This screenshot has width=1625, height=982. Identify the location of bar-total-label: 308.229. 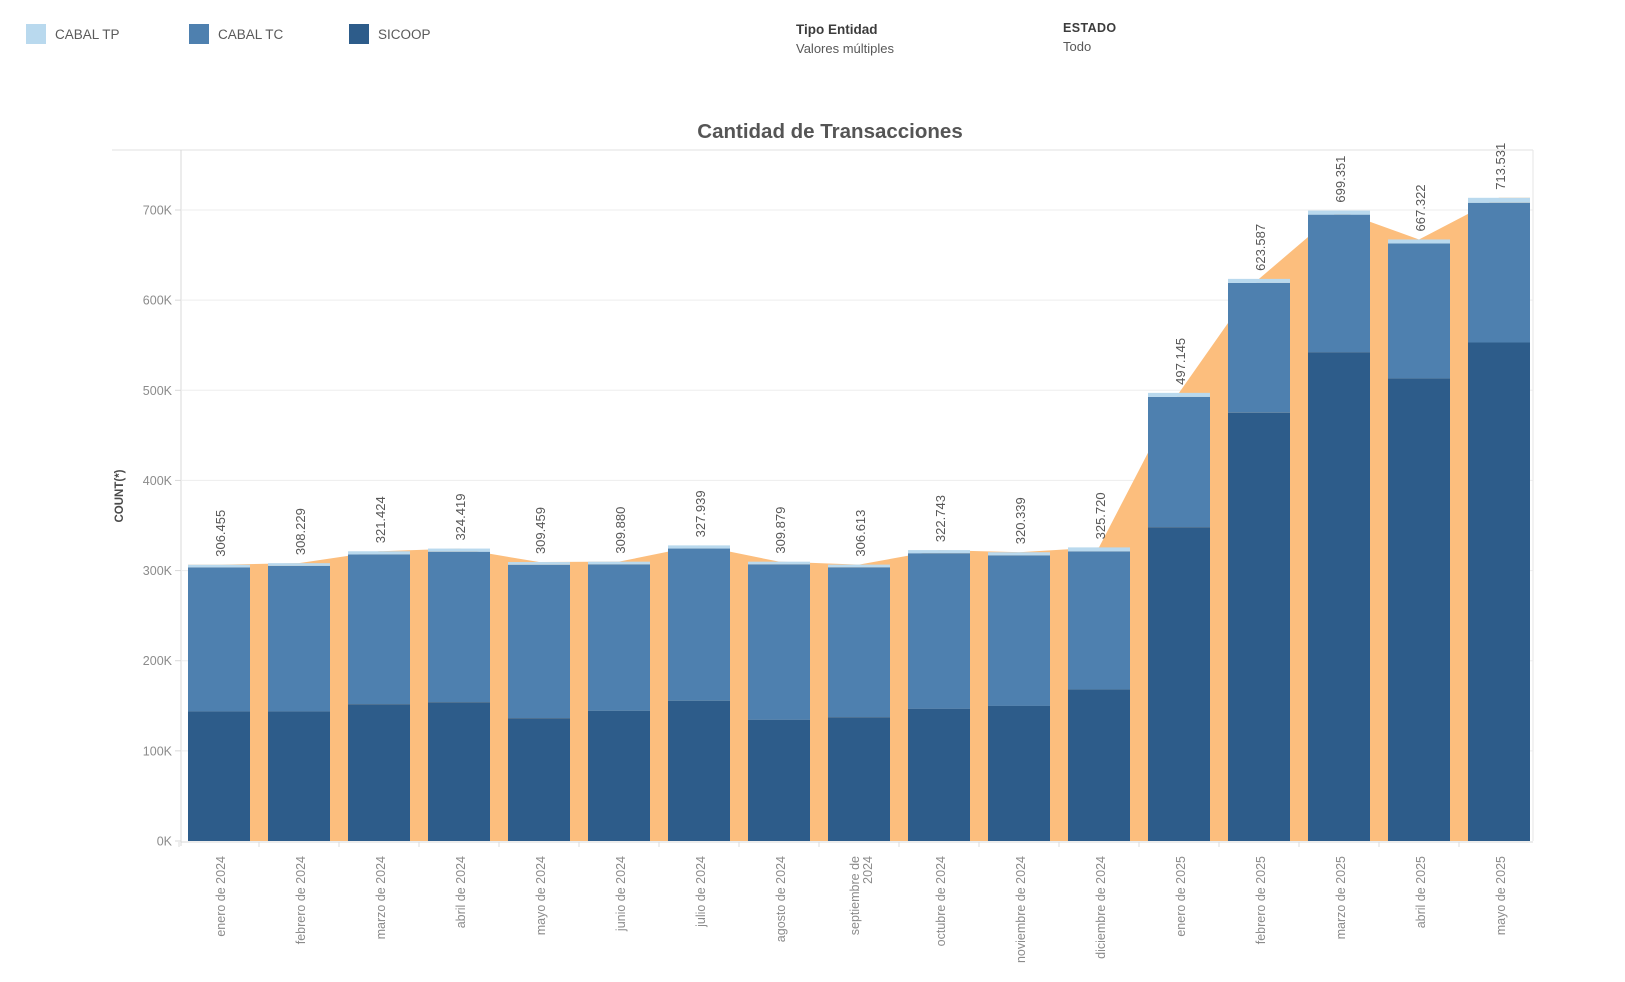
(300, 531).